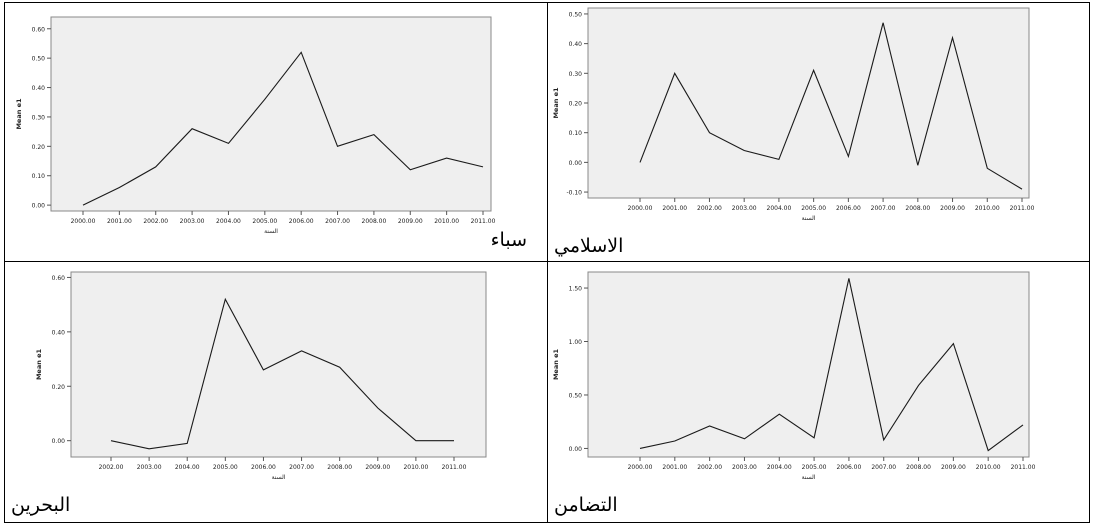 This screenshot has width=1094, height=526. What do you see at coordinates (576, 342) in the screenshot?
I see `y-tick-label: 1.00` at bounding box center [576, 342].